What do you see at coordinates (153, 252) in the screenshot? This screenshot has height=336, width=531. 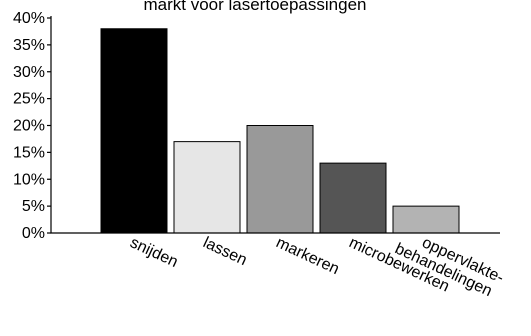 I see `x-category-label: snijden` at bounding box center [153, 252].